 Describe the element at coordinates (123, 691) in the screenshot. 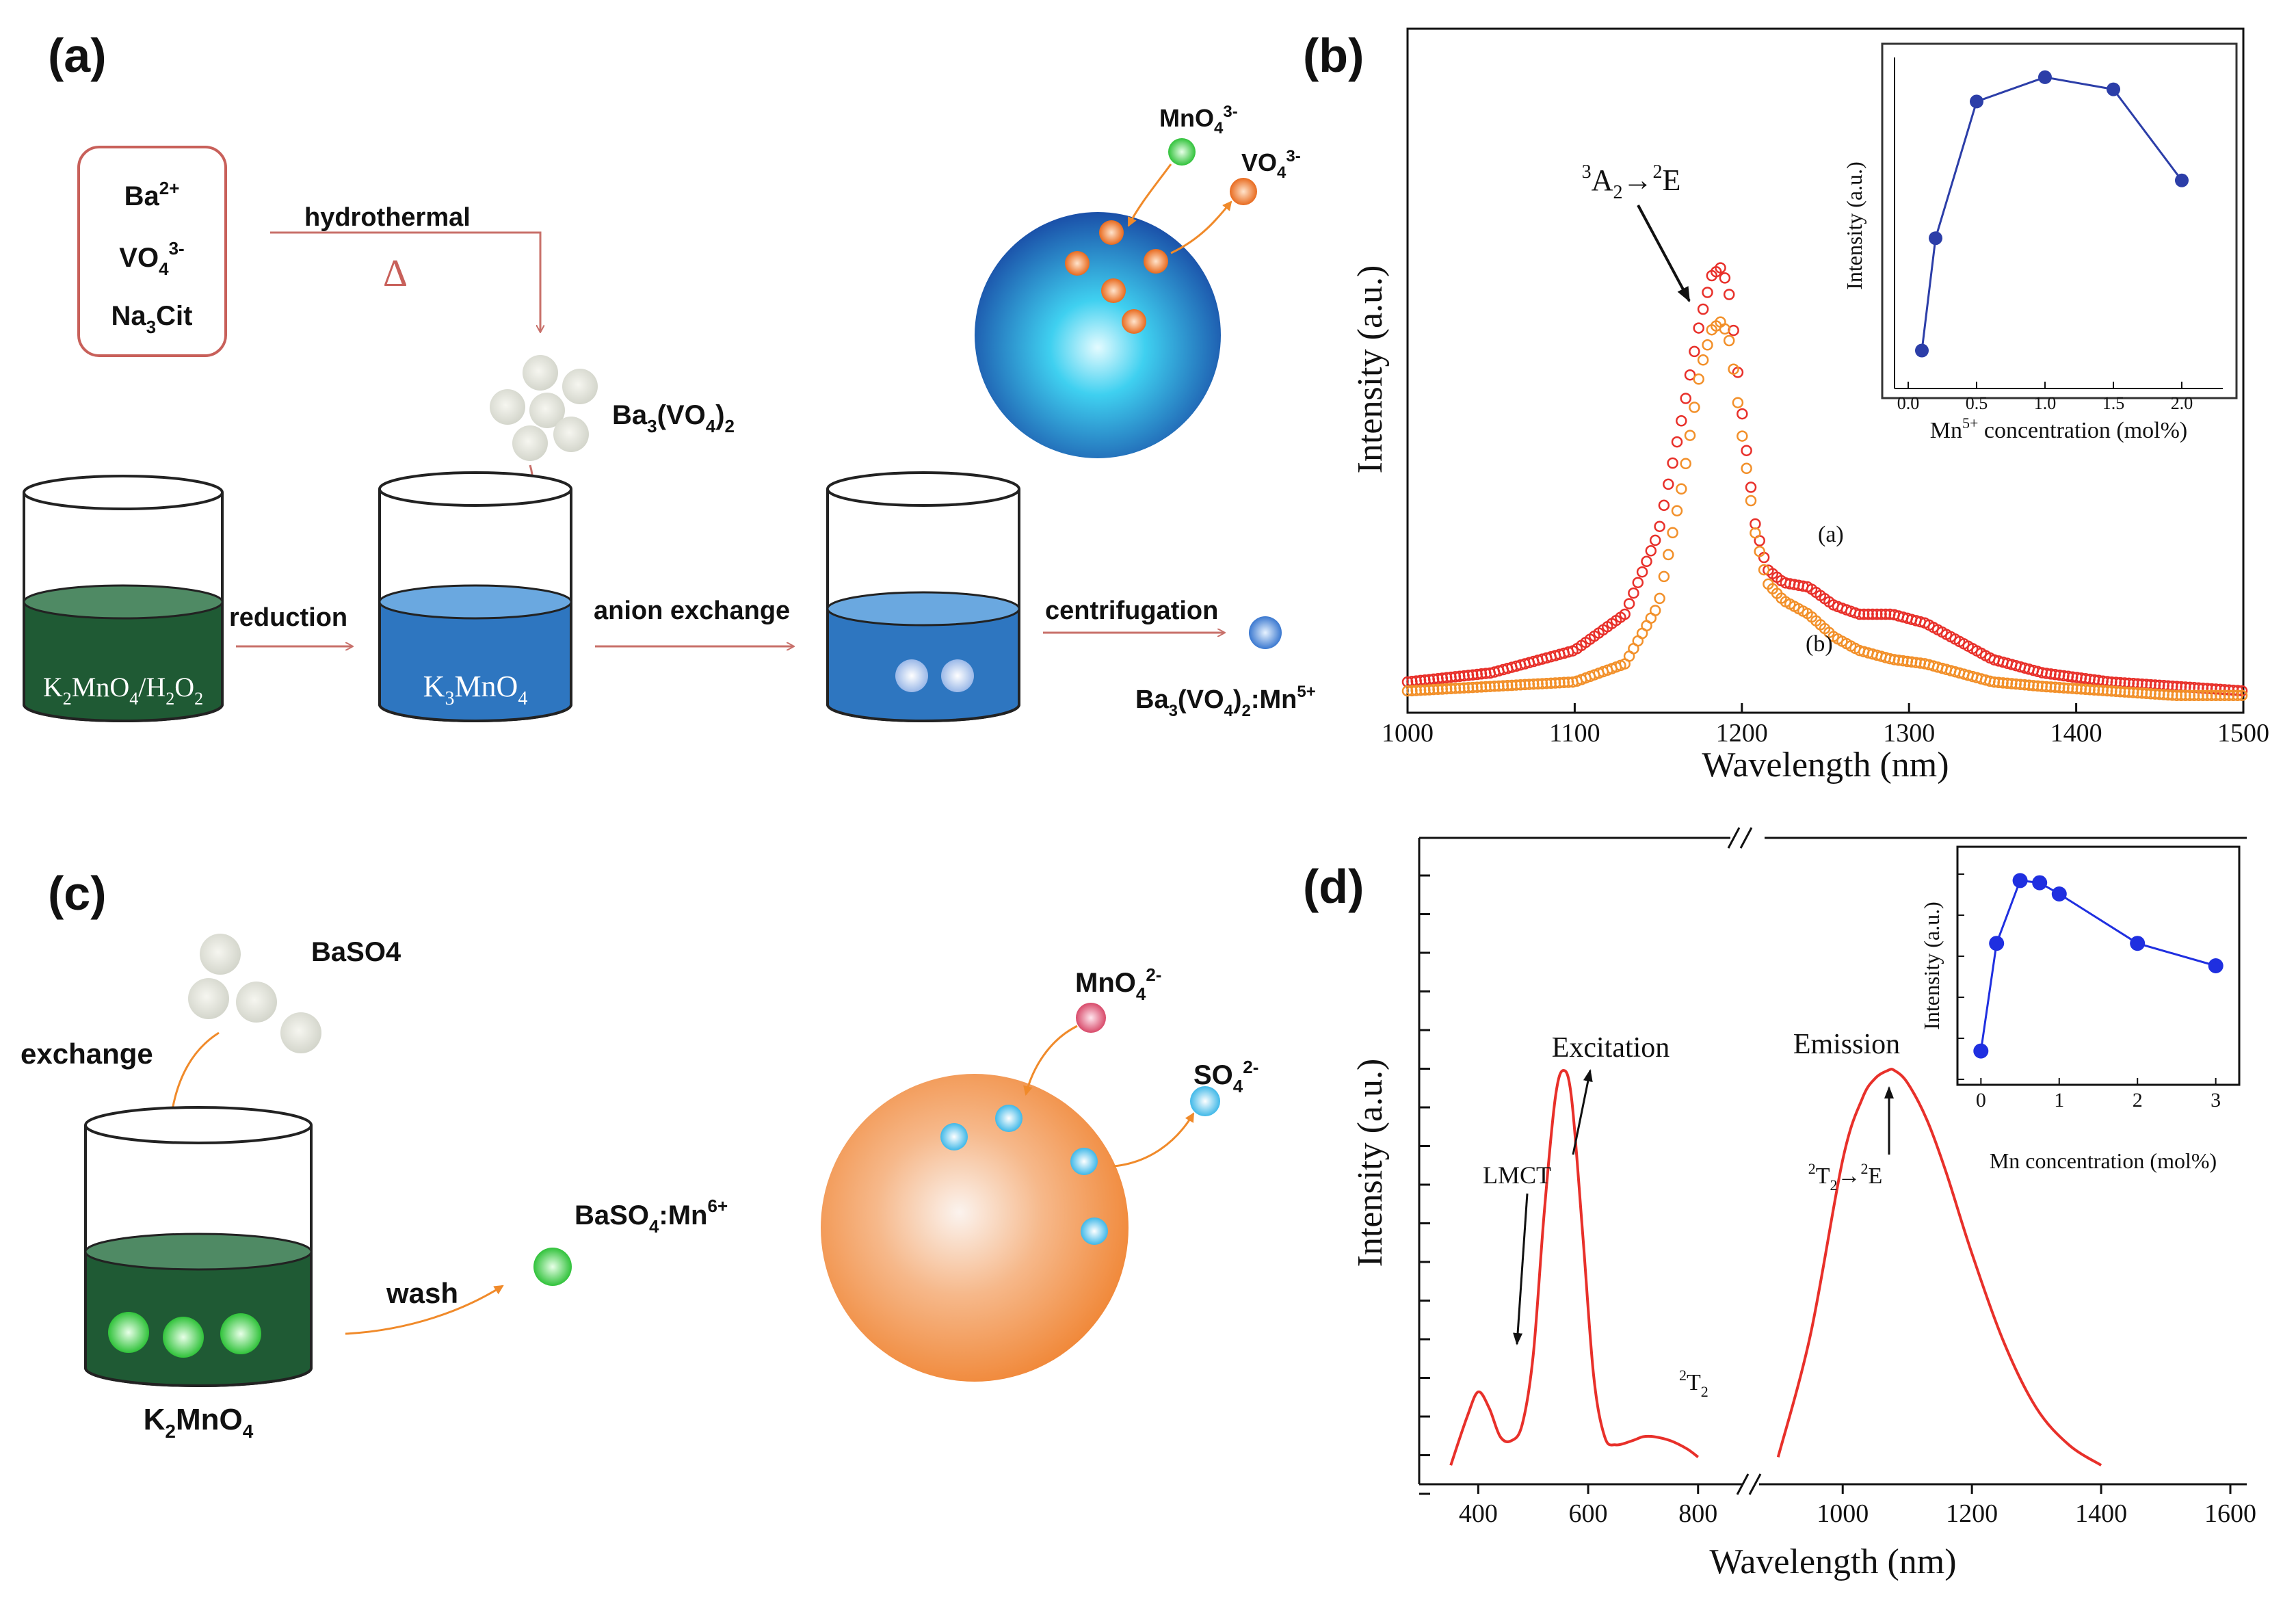

I see `beaker-1-label: K2MnO4/H2O2` at that location.